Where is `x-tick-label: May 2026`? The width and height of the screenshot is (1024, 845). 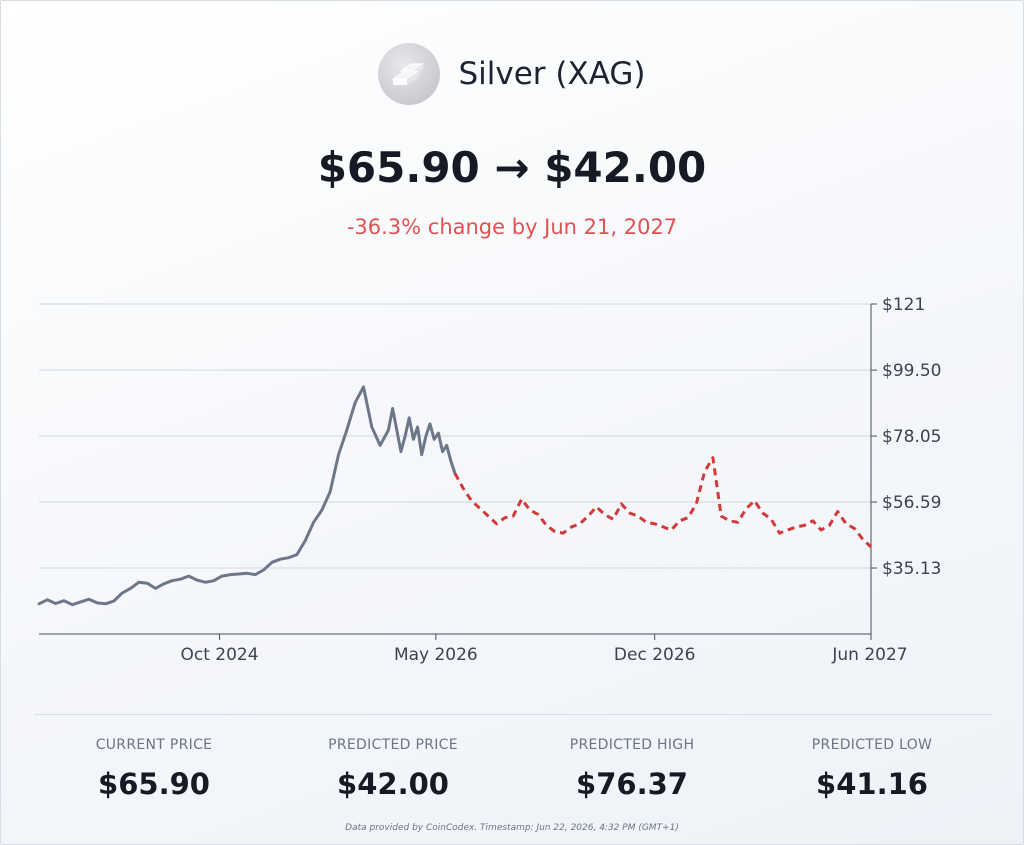
x-tick-label: May 2026 is located at coordinates (436, 655).